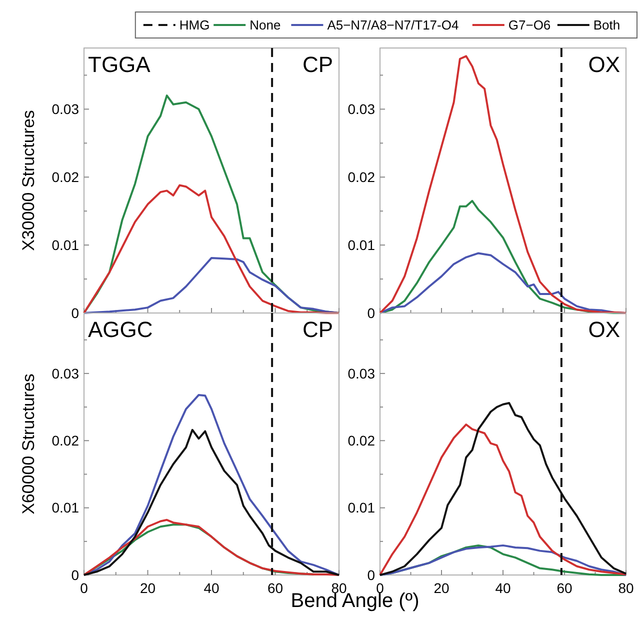 Image resolution: width=641 pixels, height=621 pixels. Describe the element at coordinates (194, 25) in the screenshot. I see `legend-label: HMG` at that location.